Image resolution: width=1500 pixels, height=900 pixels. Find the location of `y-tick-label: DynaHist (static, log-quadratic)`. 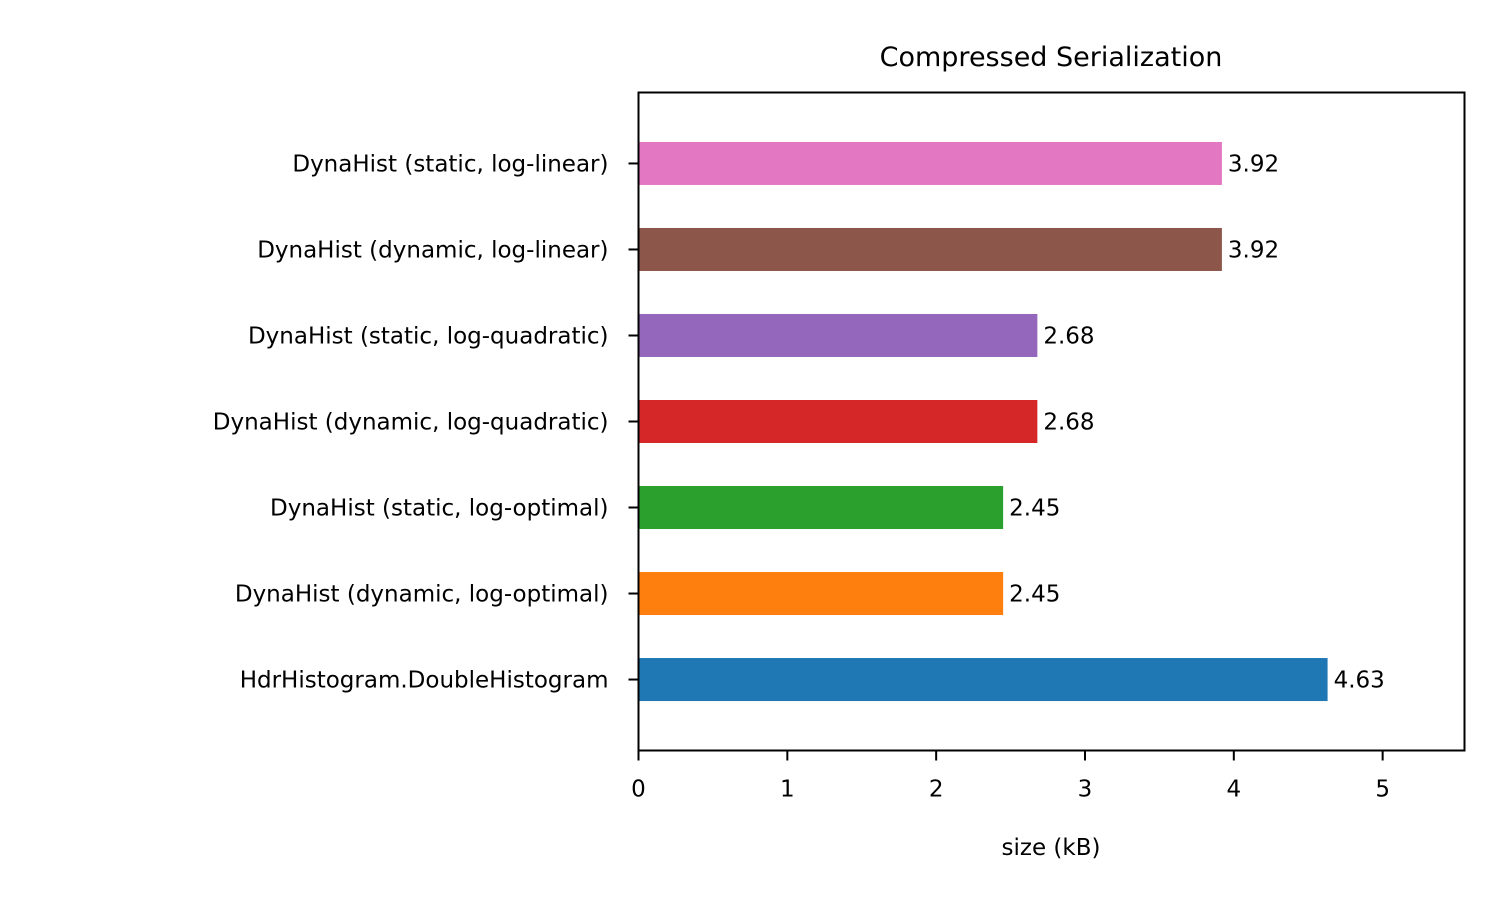

y-tick-label: DynaHist (static, log-quadratic) is located at coordinates (428, 336).